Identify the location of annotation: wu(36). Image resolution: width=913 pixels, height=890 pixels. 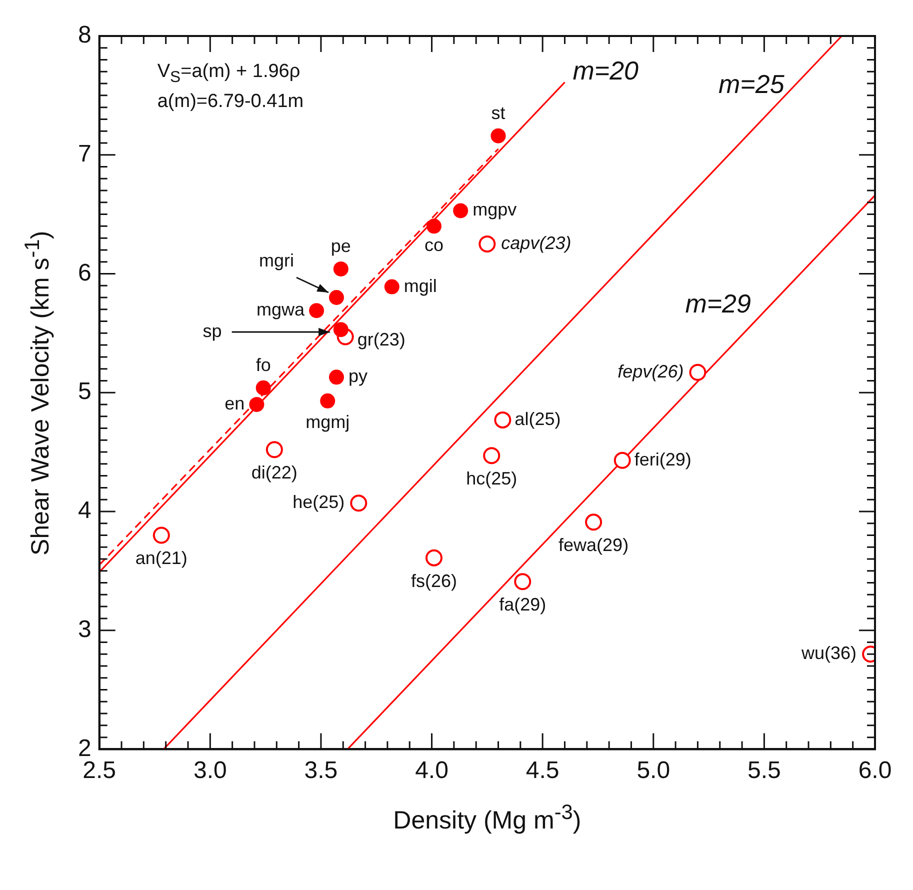
(828, 653).